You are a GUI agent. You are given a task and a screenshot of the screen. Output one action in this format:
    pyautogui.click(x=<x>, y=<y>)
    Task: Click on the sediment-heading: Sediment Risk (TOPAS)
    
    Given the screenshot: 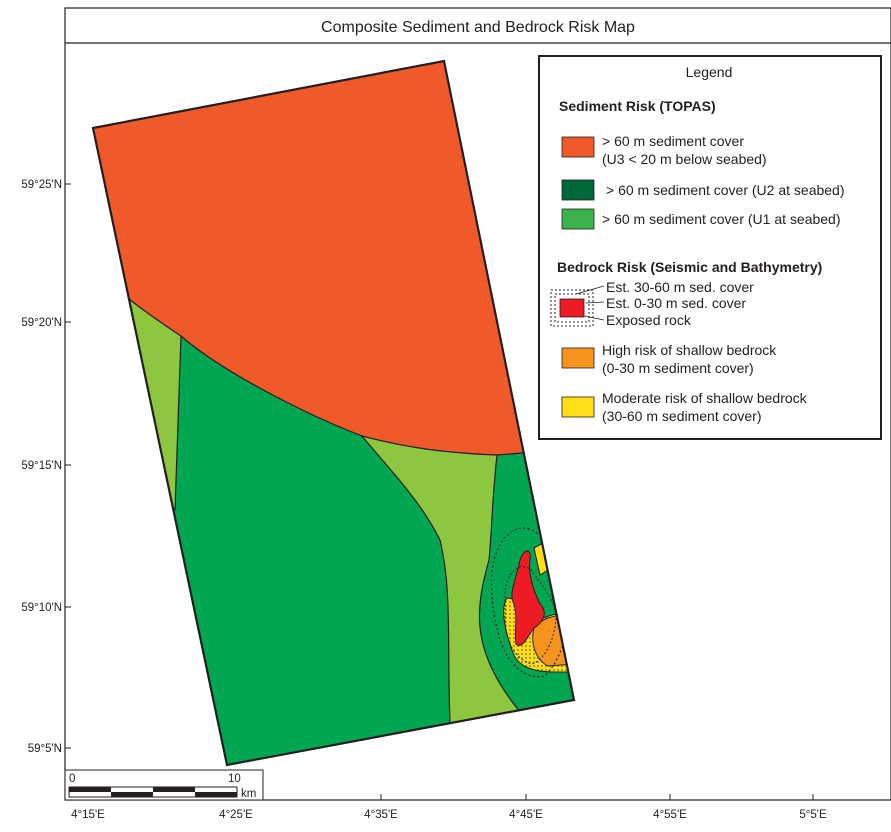 What is the action you would take?
    pyautogui.click(x=637, y=106)
    